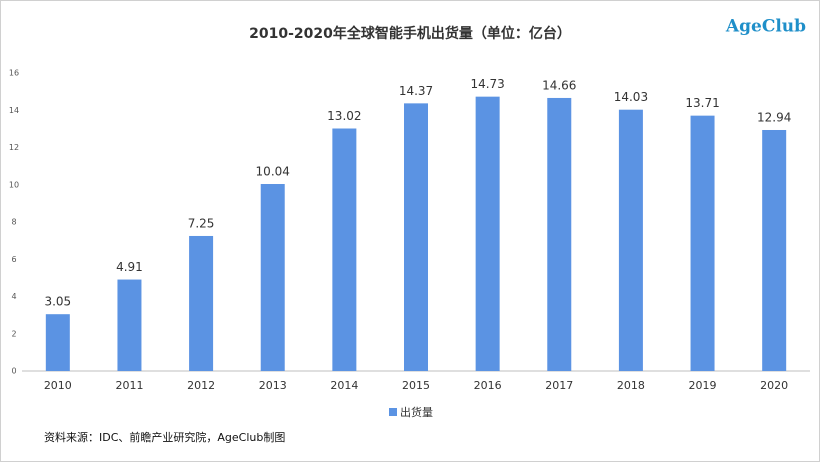  I want to click on value-label: 4.91, so click(129, 267).